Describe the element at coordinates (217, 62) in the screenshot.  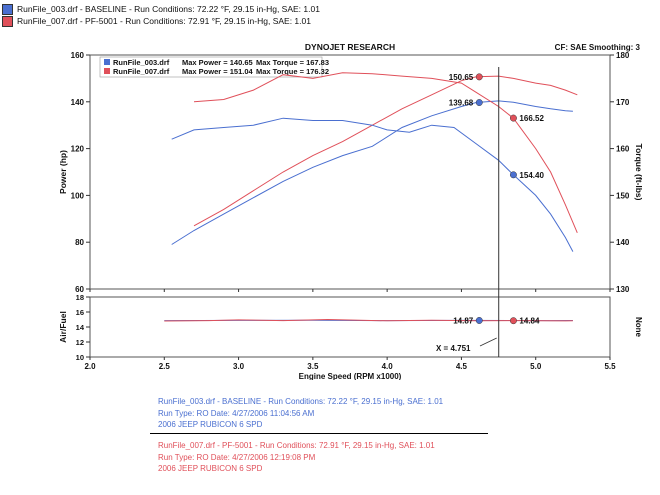
I see `legend-max-power: Max Power = 140.65` at that location.